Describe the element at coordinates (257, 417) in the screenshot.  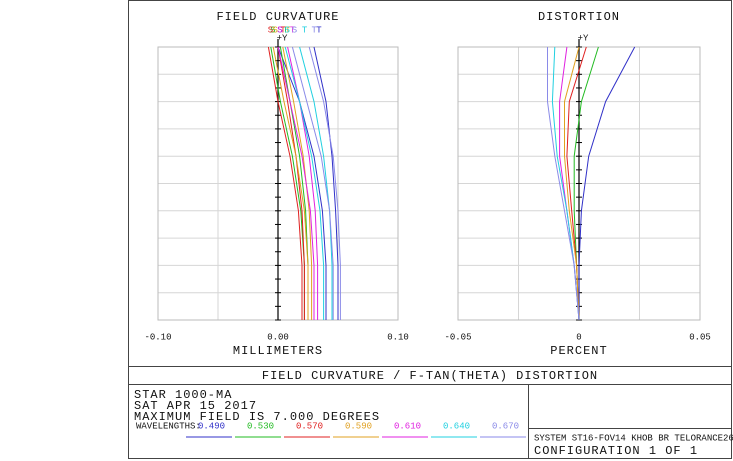
I see `footer-line: MAXIMUM FIELD IS 7.000 DEGREES` at that location.